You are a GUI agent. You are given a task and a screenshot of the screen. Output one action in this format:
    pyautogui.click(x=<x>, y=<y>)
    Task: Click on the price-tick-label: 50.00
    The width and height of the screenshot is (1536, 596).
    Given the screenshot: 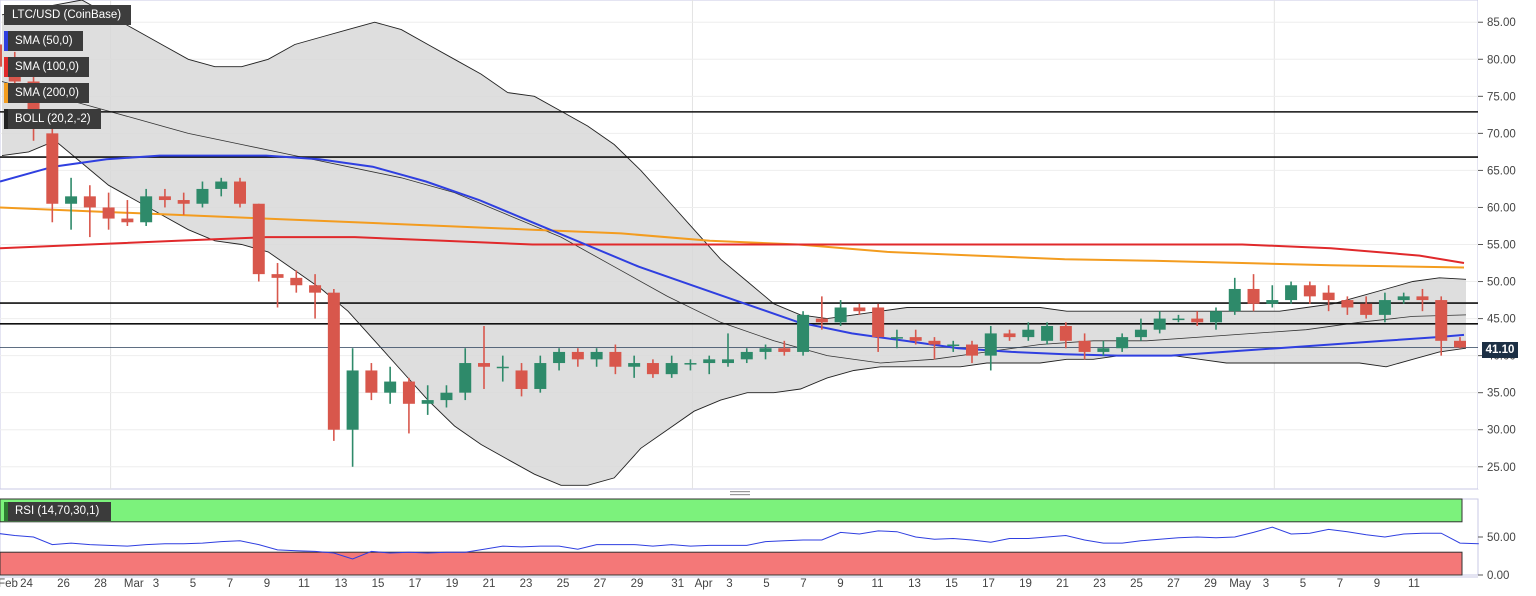 What is the action you would take?
    pyautogui.click(x=1501, y=283)
    